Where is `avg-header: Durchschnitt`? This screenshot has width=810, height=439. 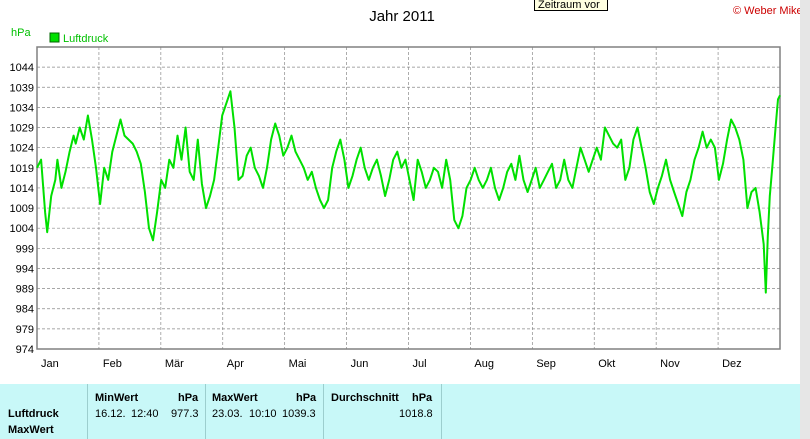 avg-header: Durchschnitt is located at coordinates (365, 398).